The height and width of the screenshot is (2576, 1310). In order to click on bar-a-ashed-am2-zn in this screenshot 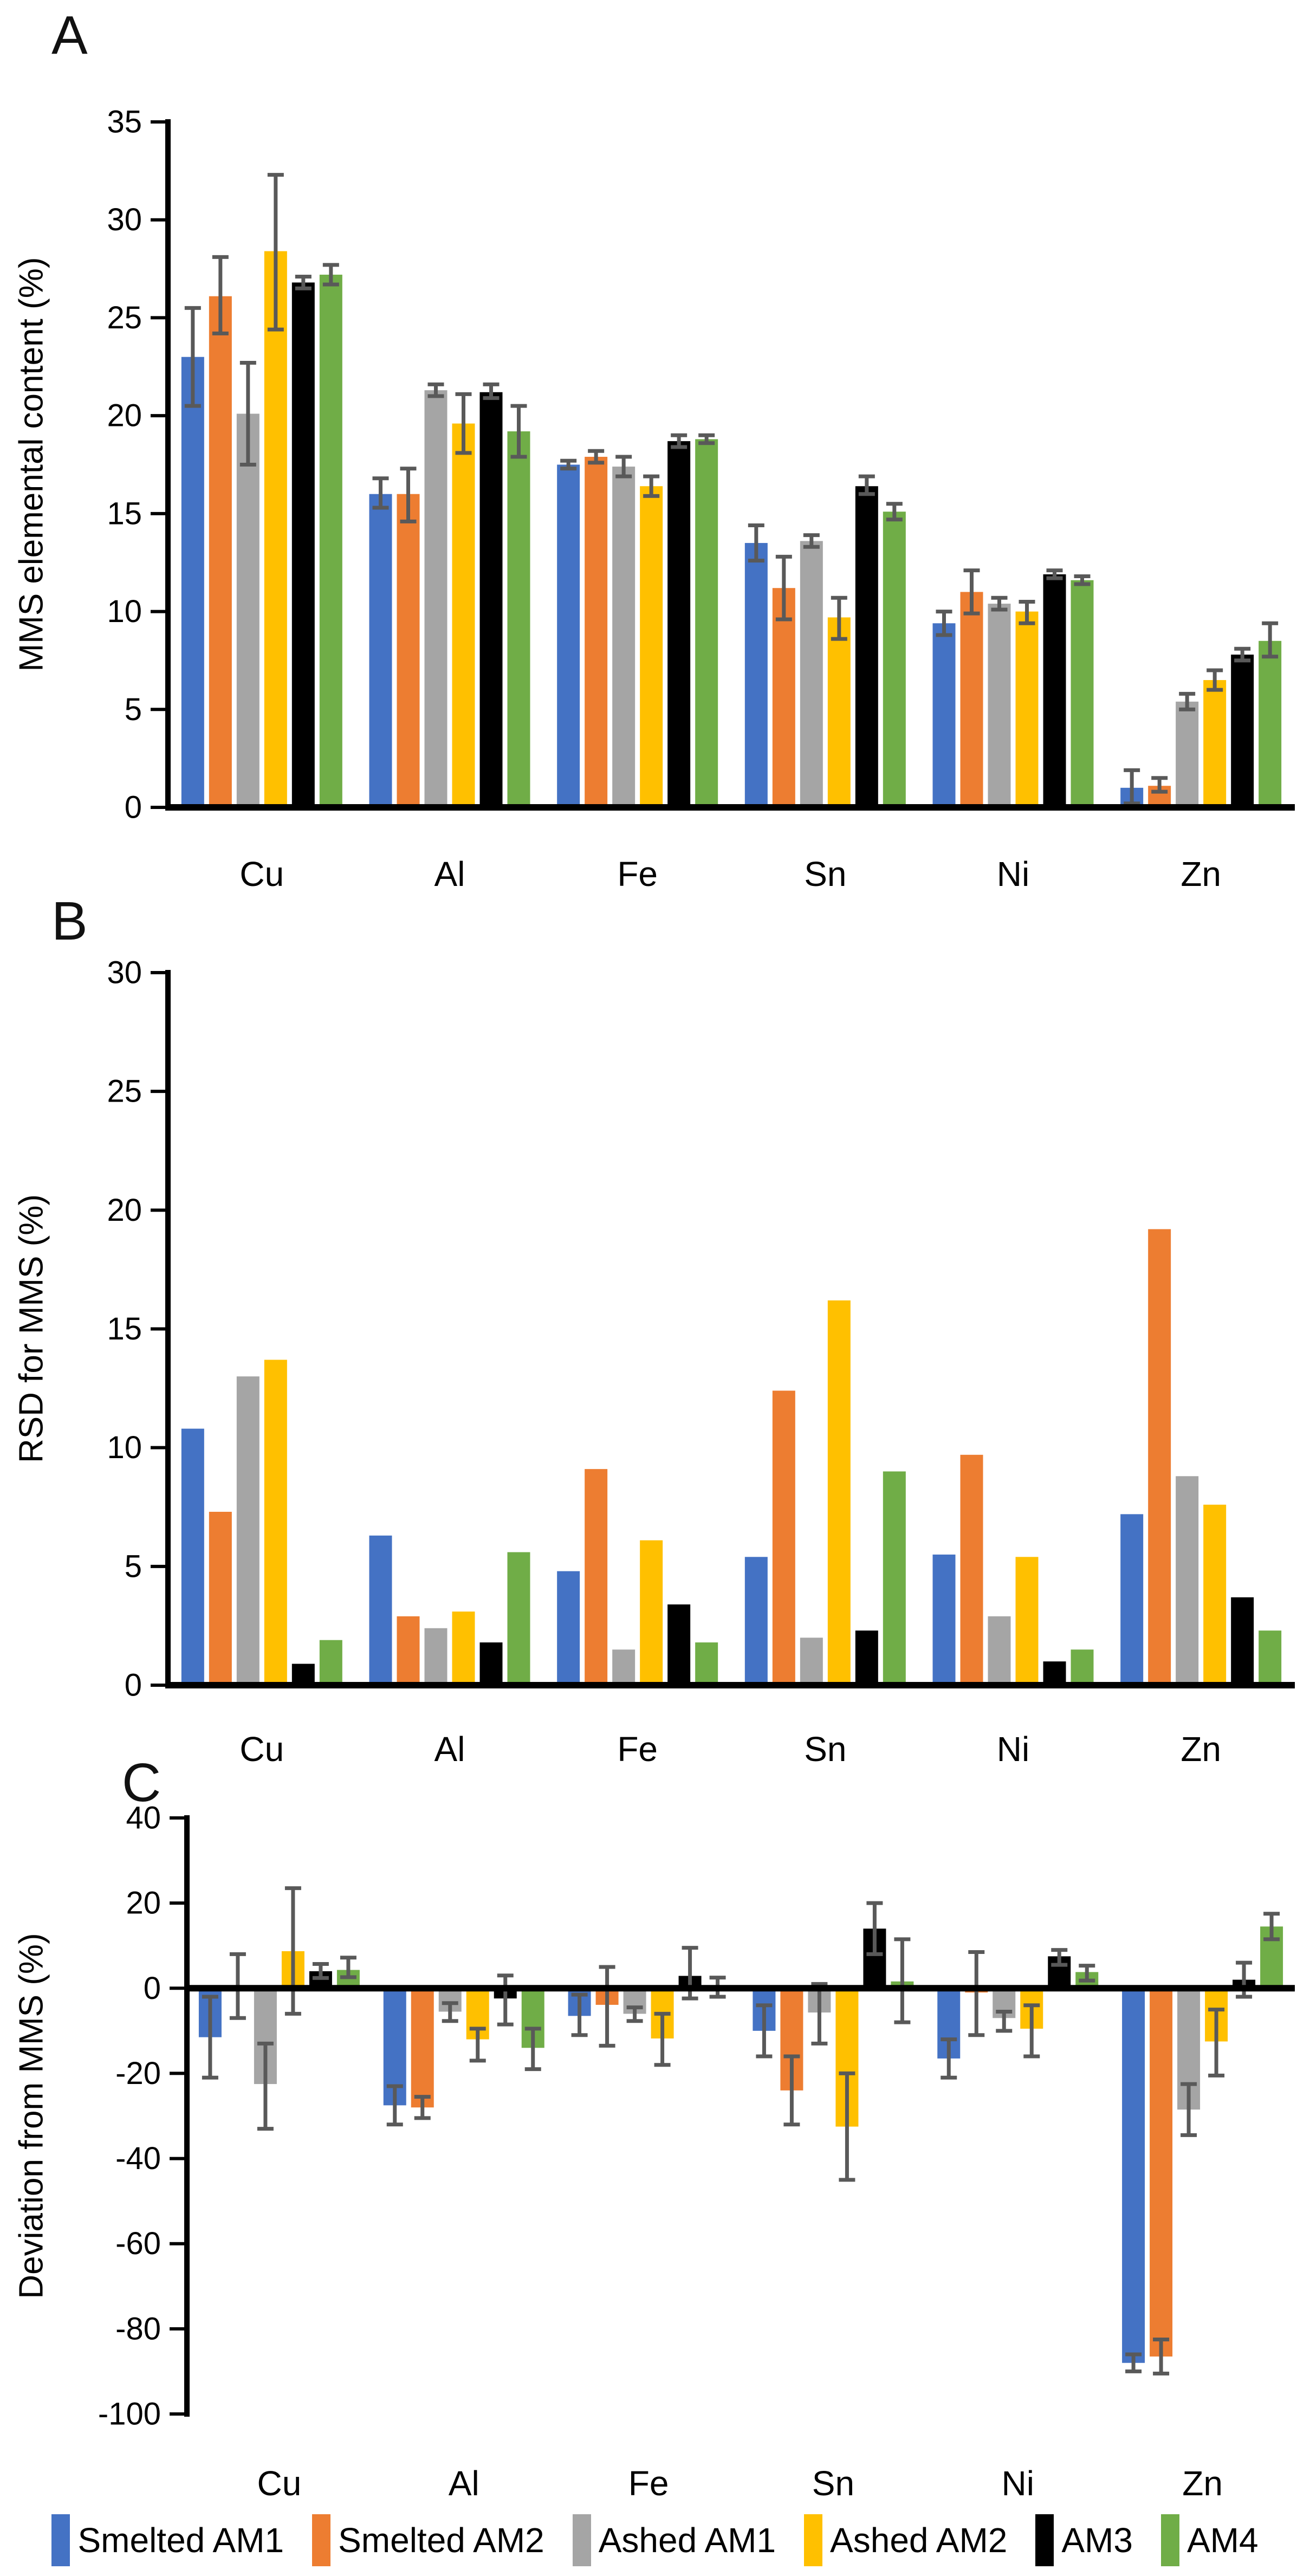, I will do `click(1215, 743)`.